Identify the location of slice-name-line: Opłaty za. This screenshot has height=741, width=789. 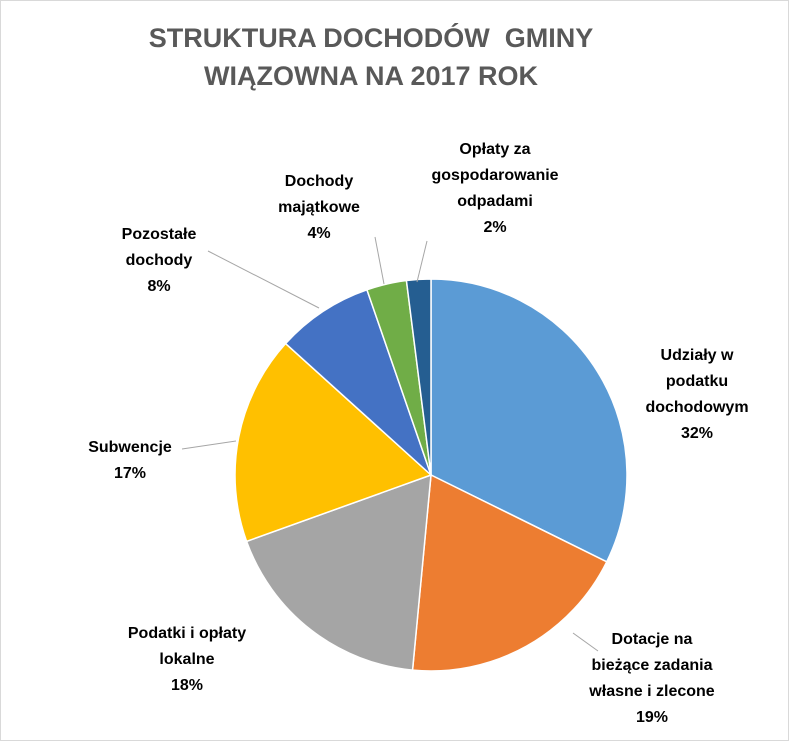
(494, 149).